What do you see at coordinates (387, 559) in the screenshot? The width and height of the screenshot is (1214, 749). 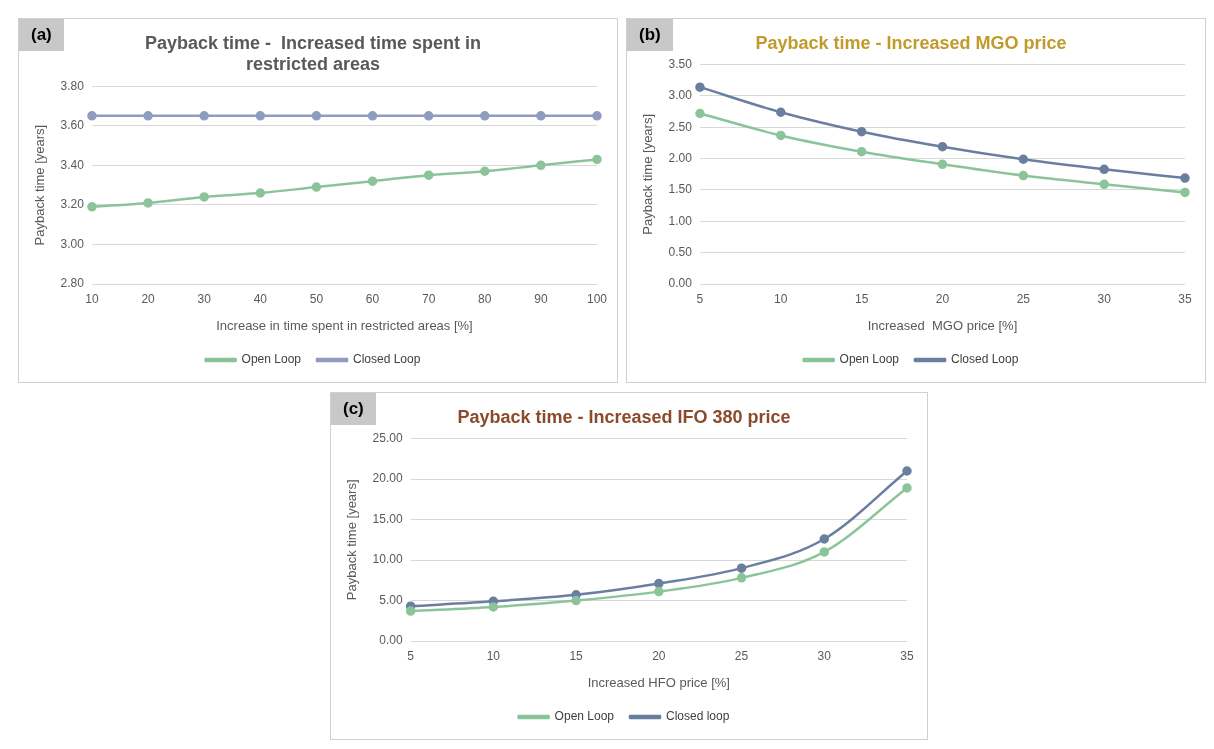 I see `y-tick-label: 10.00` at bounding box center [387, 559].